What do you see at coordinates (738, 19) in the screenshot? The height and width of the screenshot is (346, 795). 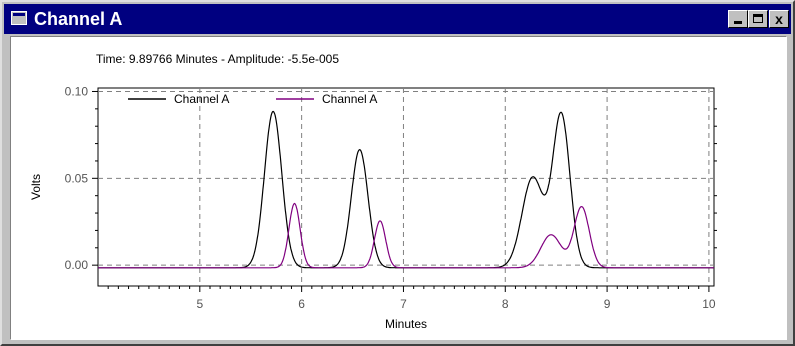 I see `minimize-button` at bounding box center [738, 19].